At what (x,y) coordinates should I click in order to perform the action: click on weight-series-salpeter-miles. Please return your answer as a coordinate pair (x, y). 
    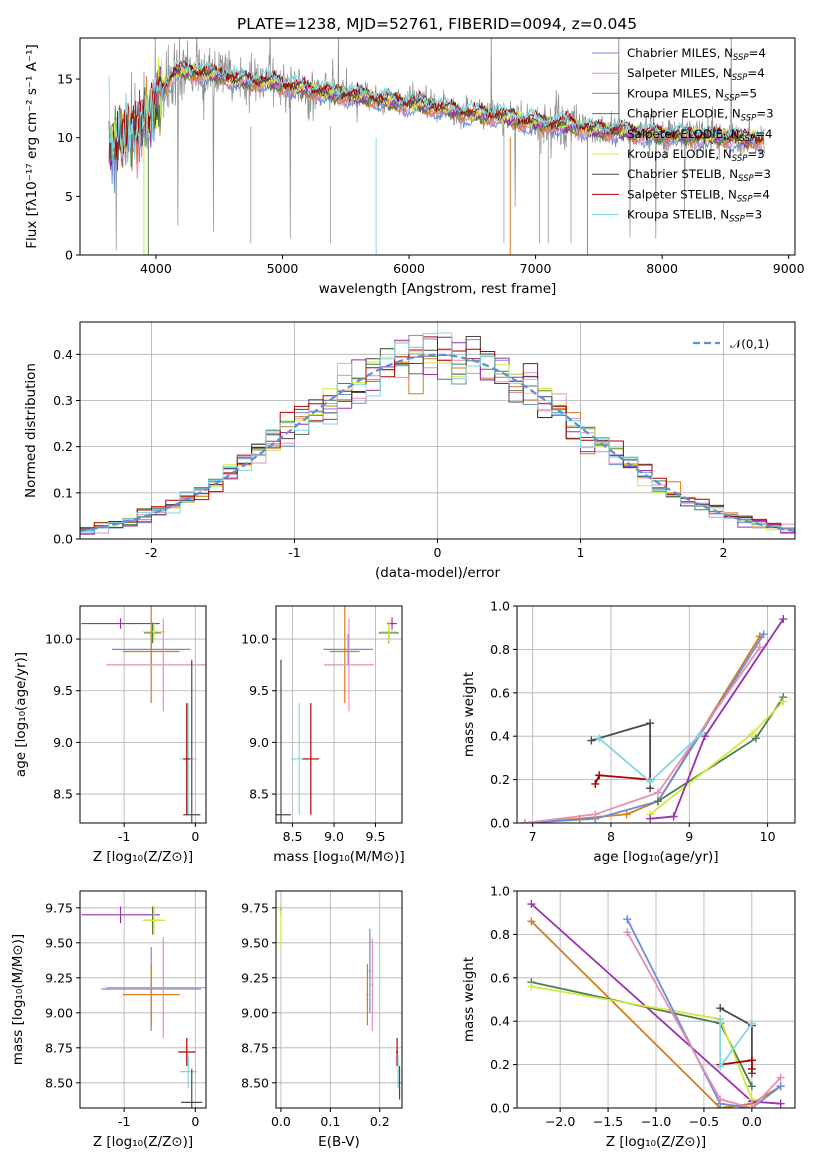
    Looking at the image, I should click on (642, 733).